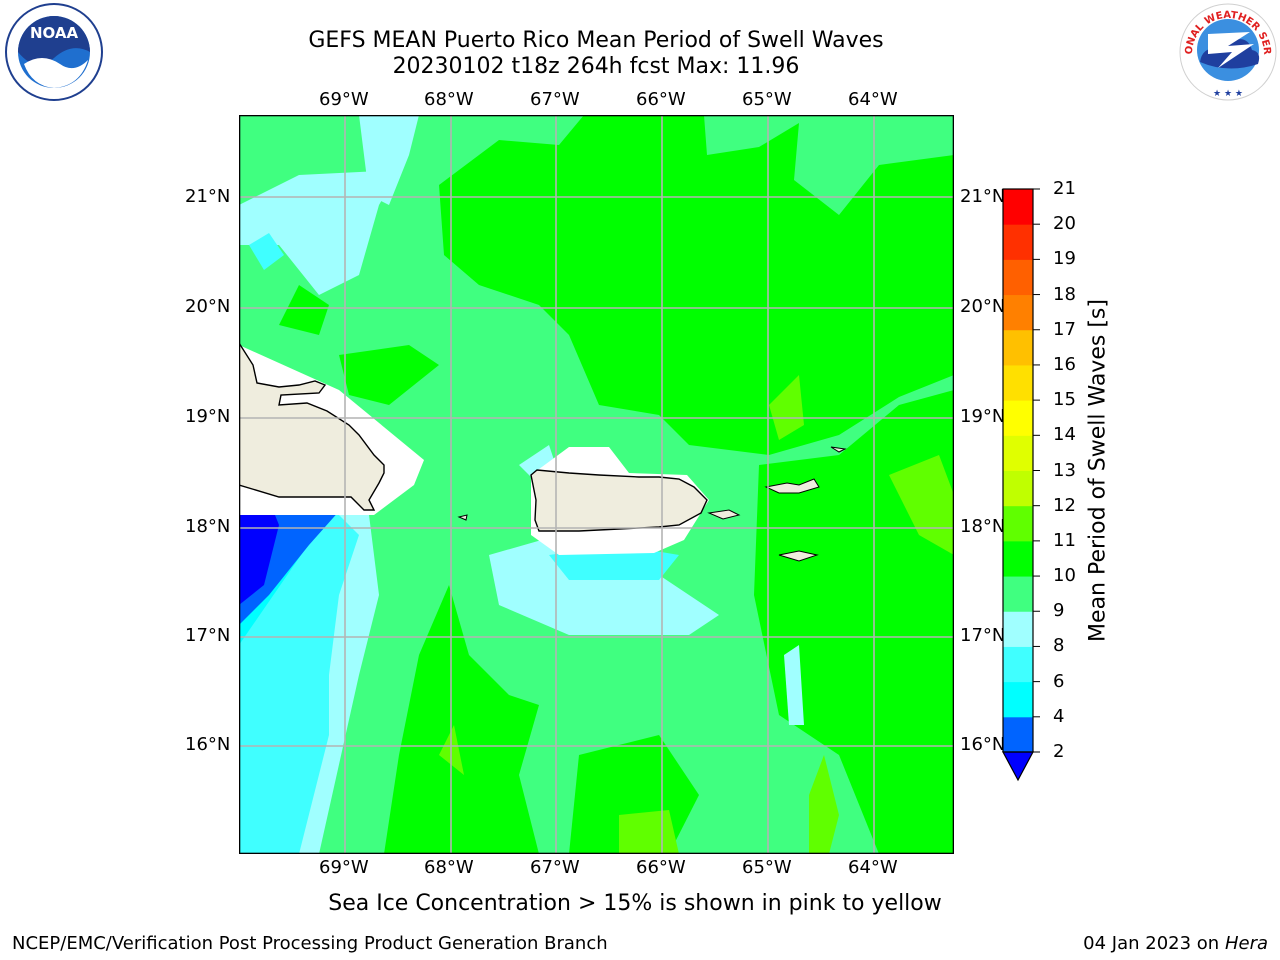  What do you see at coordinates (983, 306) in the screenshot?
I see `lat-label-right: 20°N` at bounding box center [983, 306].